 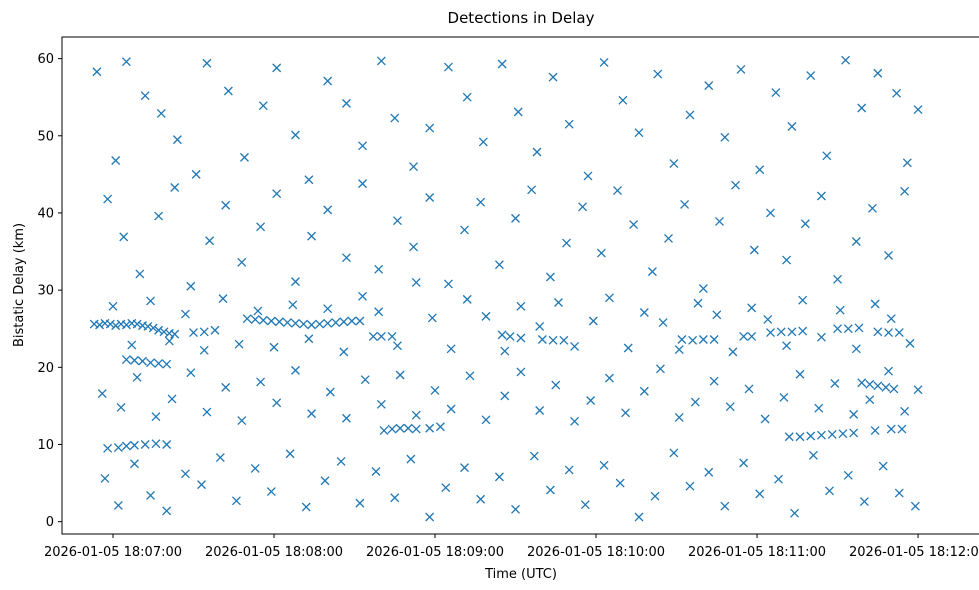 What do you see at coordinates (50, 522) in the screenshot?
I see `y-tick-label: 0` at bounding box center [50, 522].